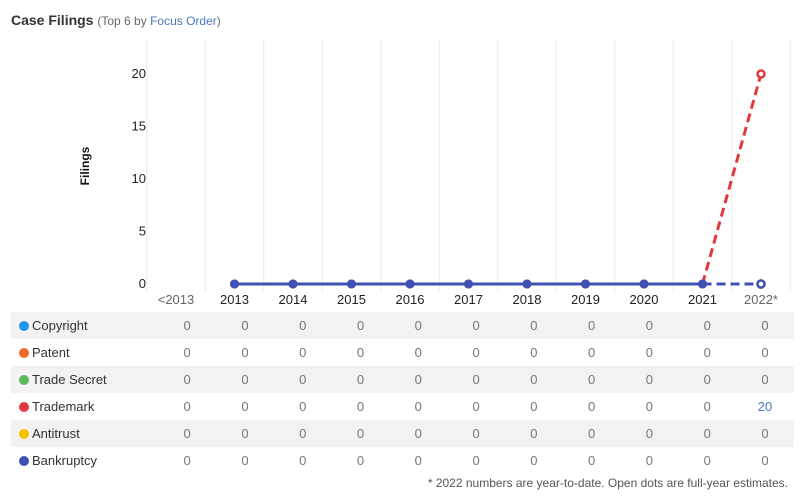  Describe the element at coordinates (402, 460) in the screenshot. I see `table-row: Bankruptcy 0 0 0 0 0 0 0 0 0 0 0` at that location.